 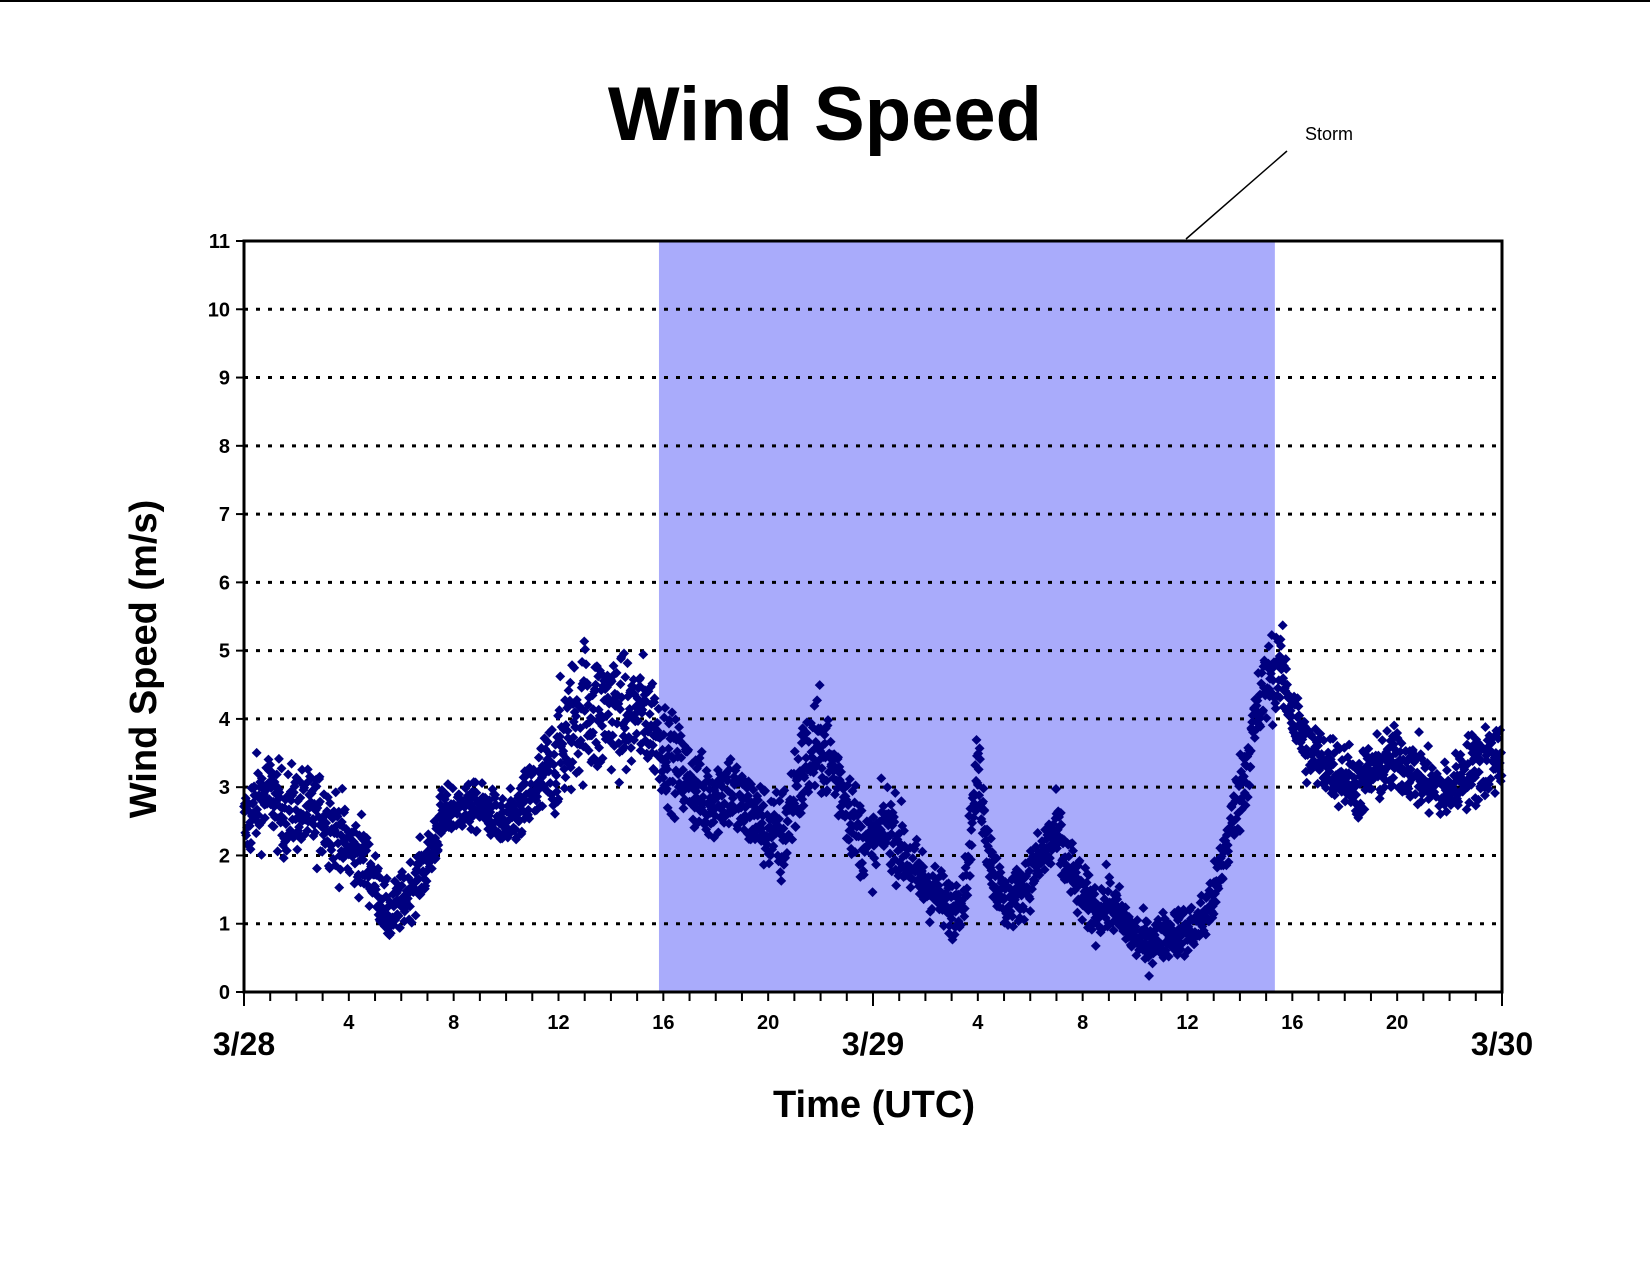 What do you see at coordinates (224, 925) in the screenshot?
I see `y-tick-label: 1` at bounding box center [224, 925].